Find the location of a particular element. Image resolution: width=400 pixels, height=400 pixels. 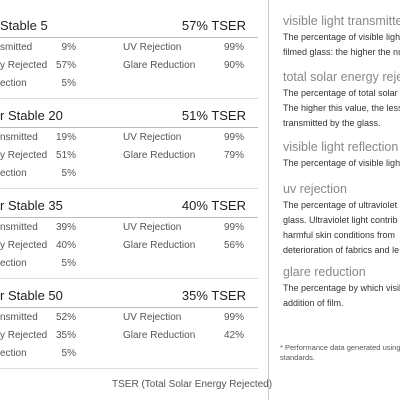

spec-value: 57% is located at coordinates (65, 65).